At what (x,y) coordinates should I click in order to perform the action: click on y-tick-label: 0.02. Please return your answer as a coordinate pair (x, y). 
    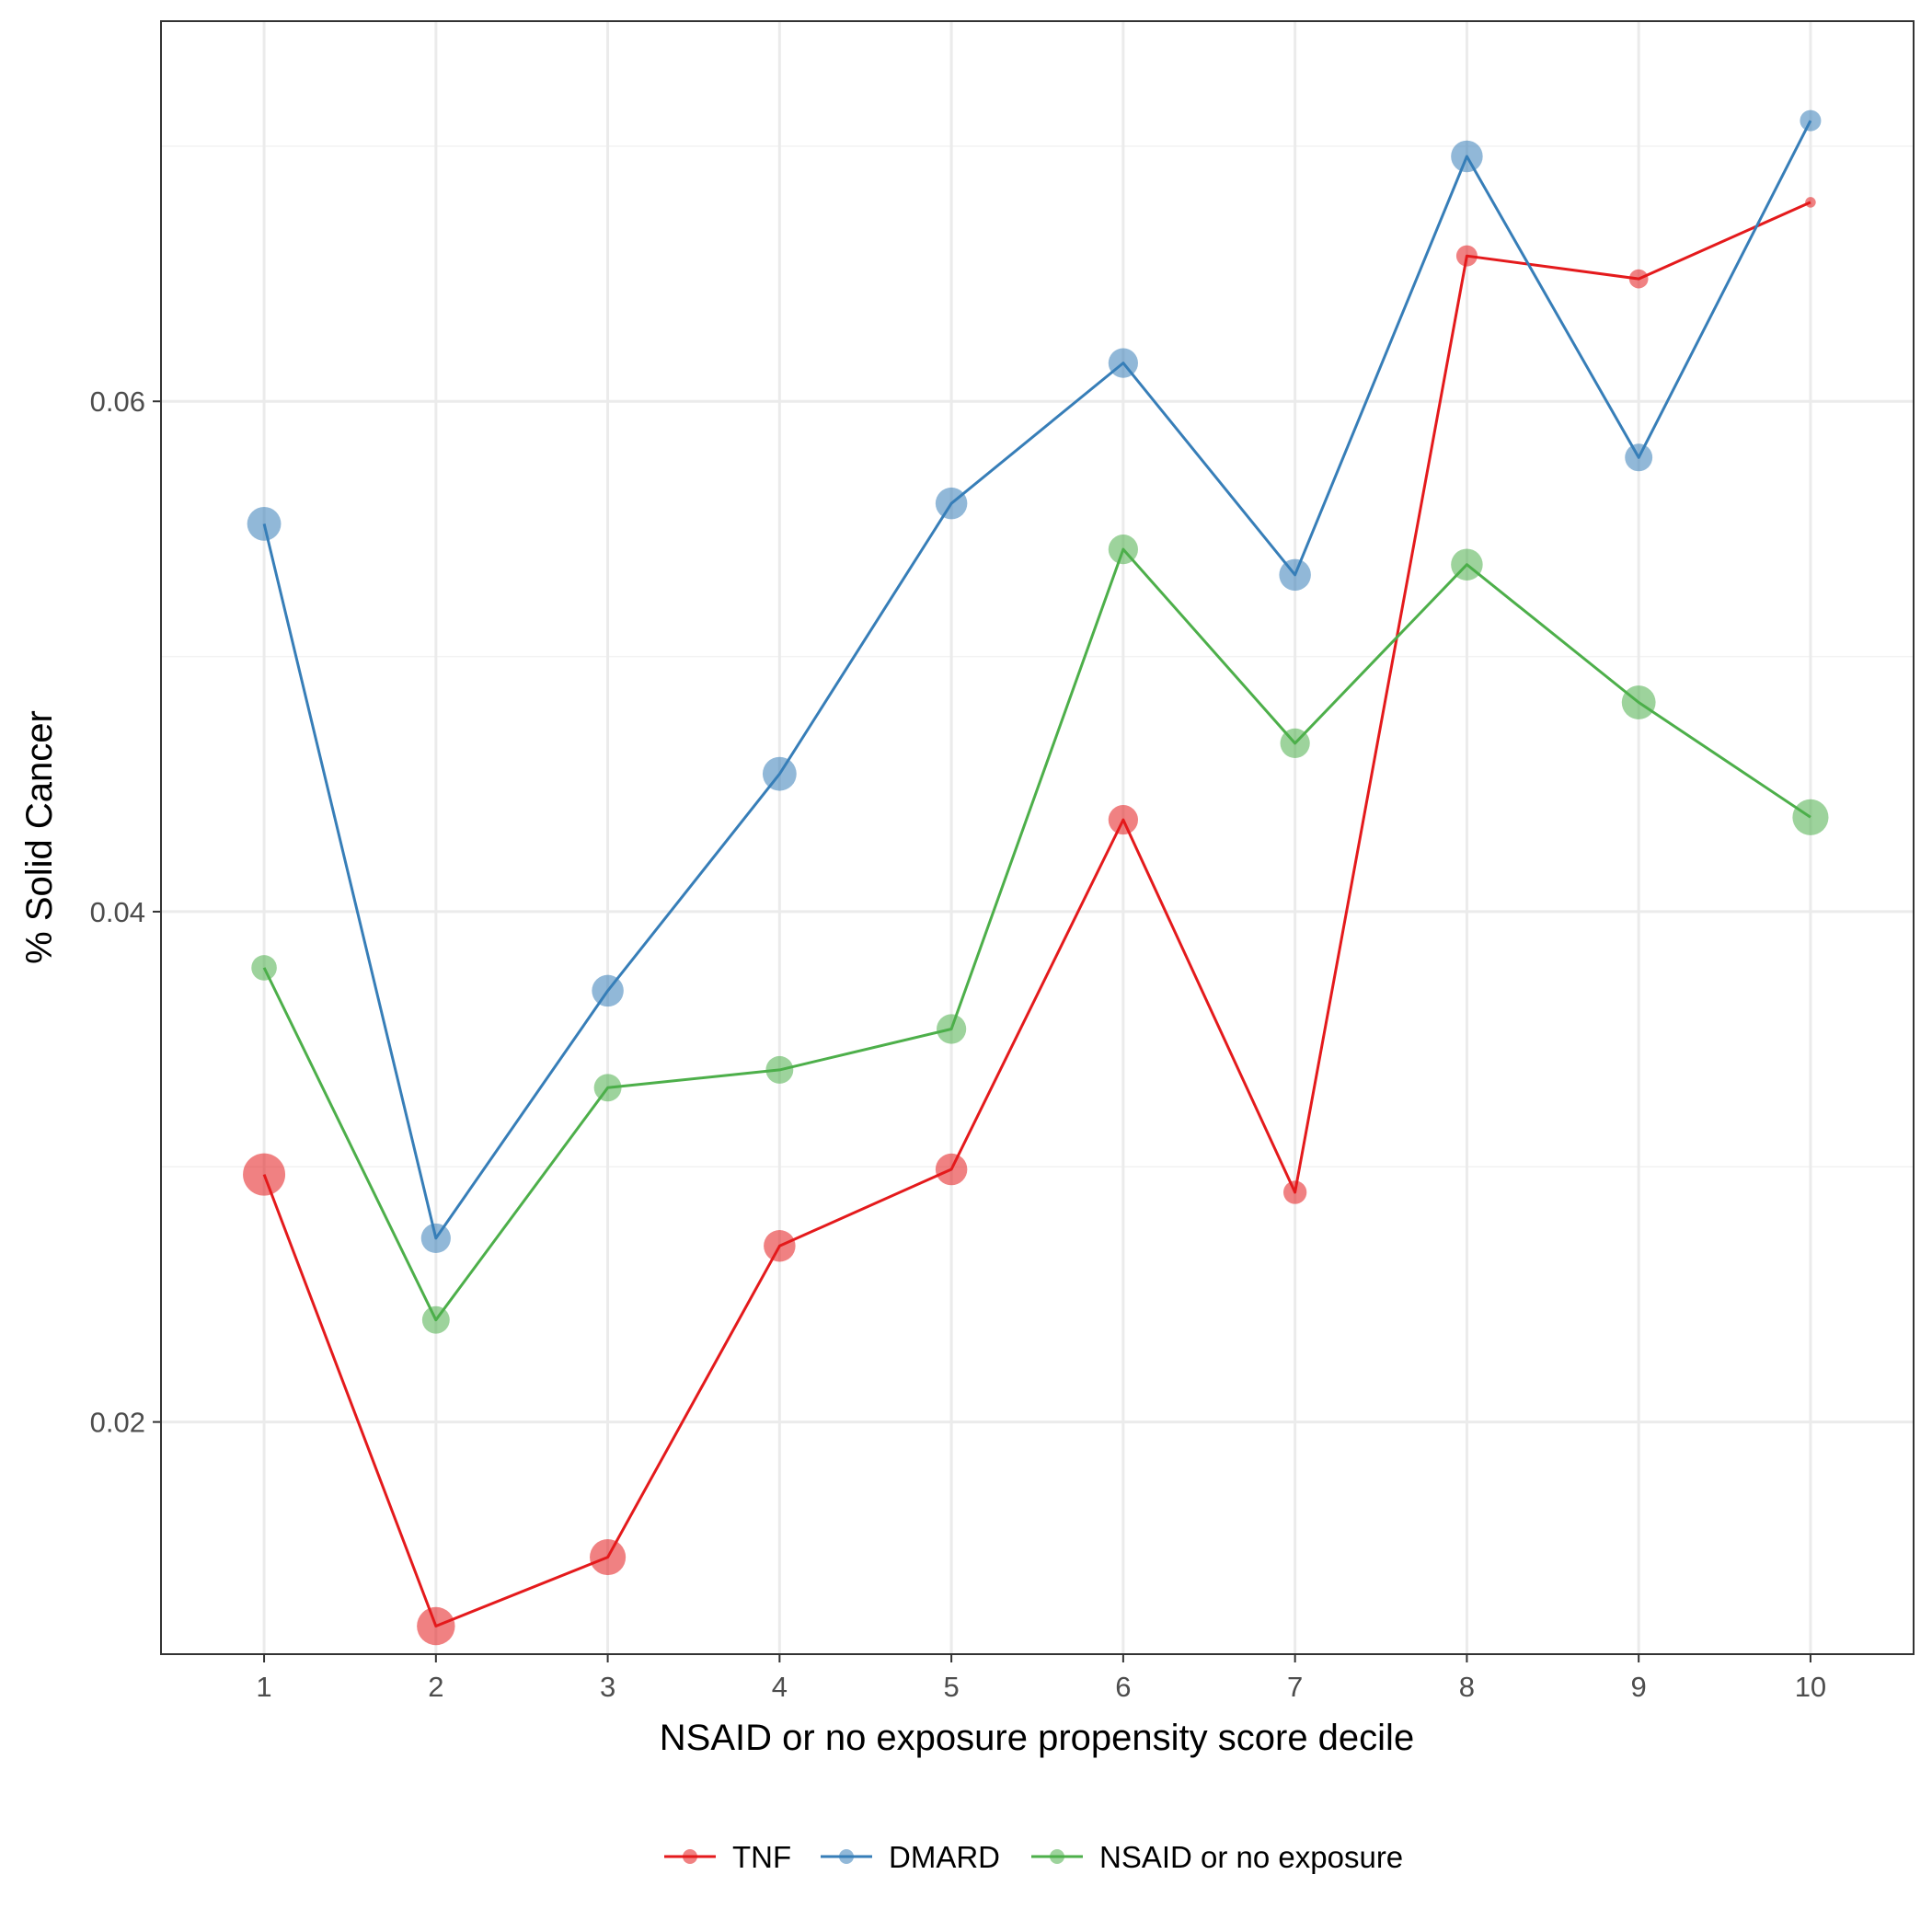
    Looking at the image, I should click on (117, 1423).